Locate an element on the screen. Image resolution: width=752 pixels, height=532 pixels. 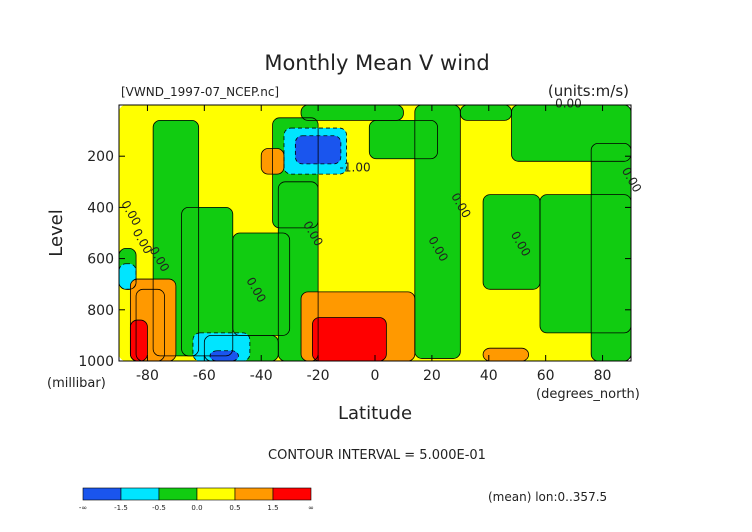
colorbar: -∞ -1.5 -0.5 0.0 0.5 1.5 ∞ is located at coordinates (196, 499).